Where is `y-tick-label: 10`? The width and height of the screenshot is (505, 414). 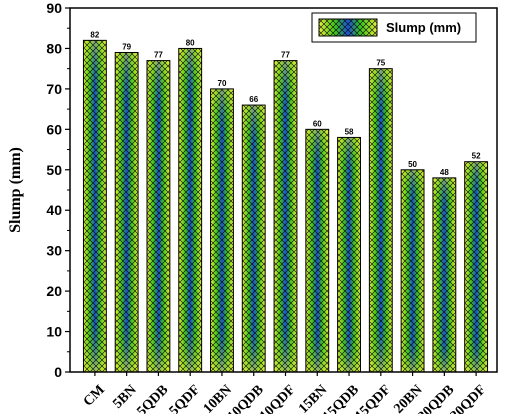
y-tick-label: 10 is located at coordinates (54, 332).